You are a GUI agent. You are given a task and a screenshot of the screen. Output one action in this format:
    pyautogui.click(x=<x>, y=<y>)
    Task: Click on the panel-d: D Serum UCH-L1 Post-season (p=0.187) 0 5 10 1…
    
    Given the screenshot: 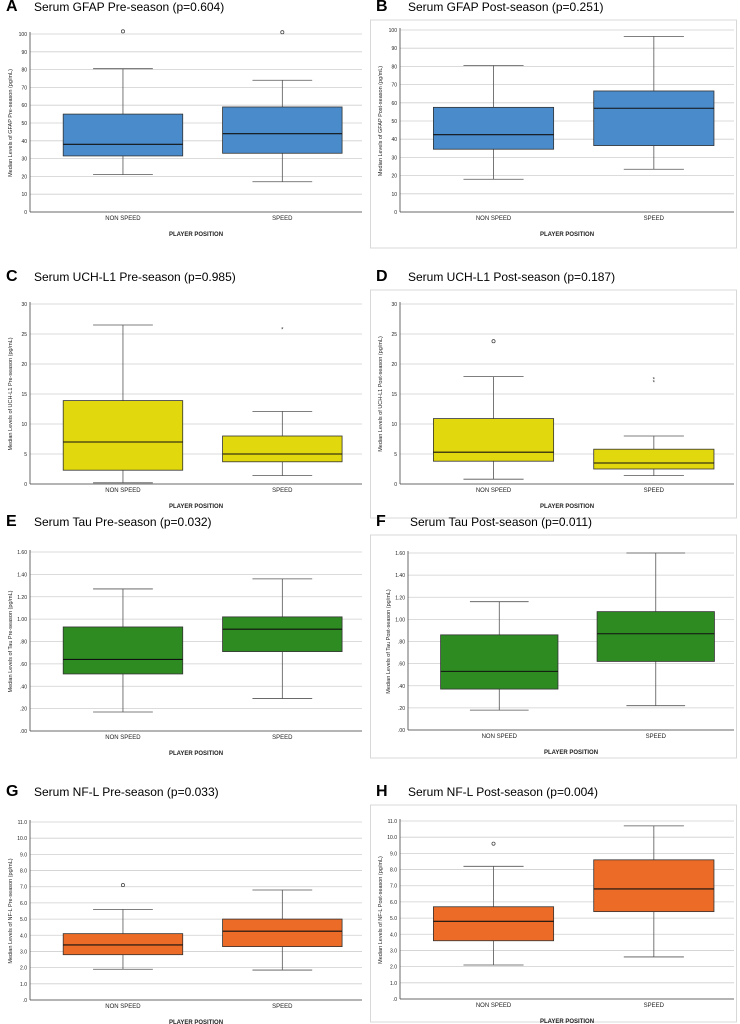 What is the action you would take?
    pyautogui.click(x=555, y=394)
    